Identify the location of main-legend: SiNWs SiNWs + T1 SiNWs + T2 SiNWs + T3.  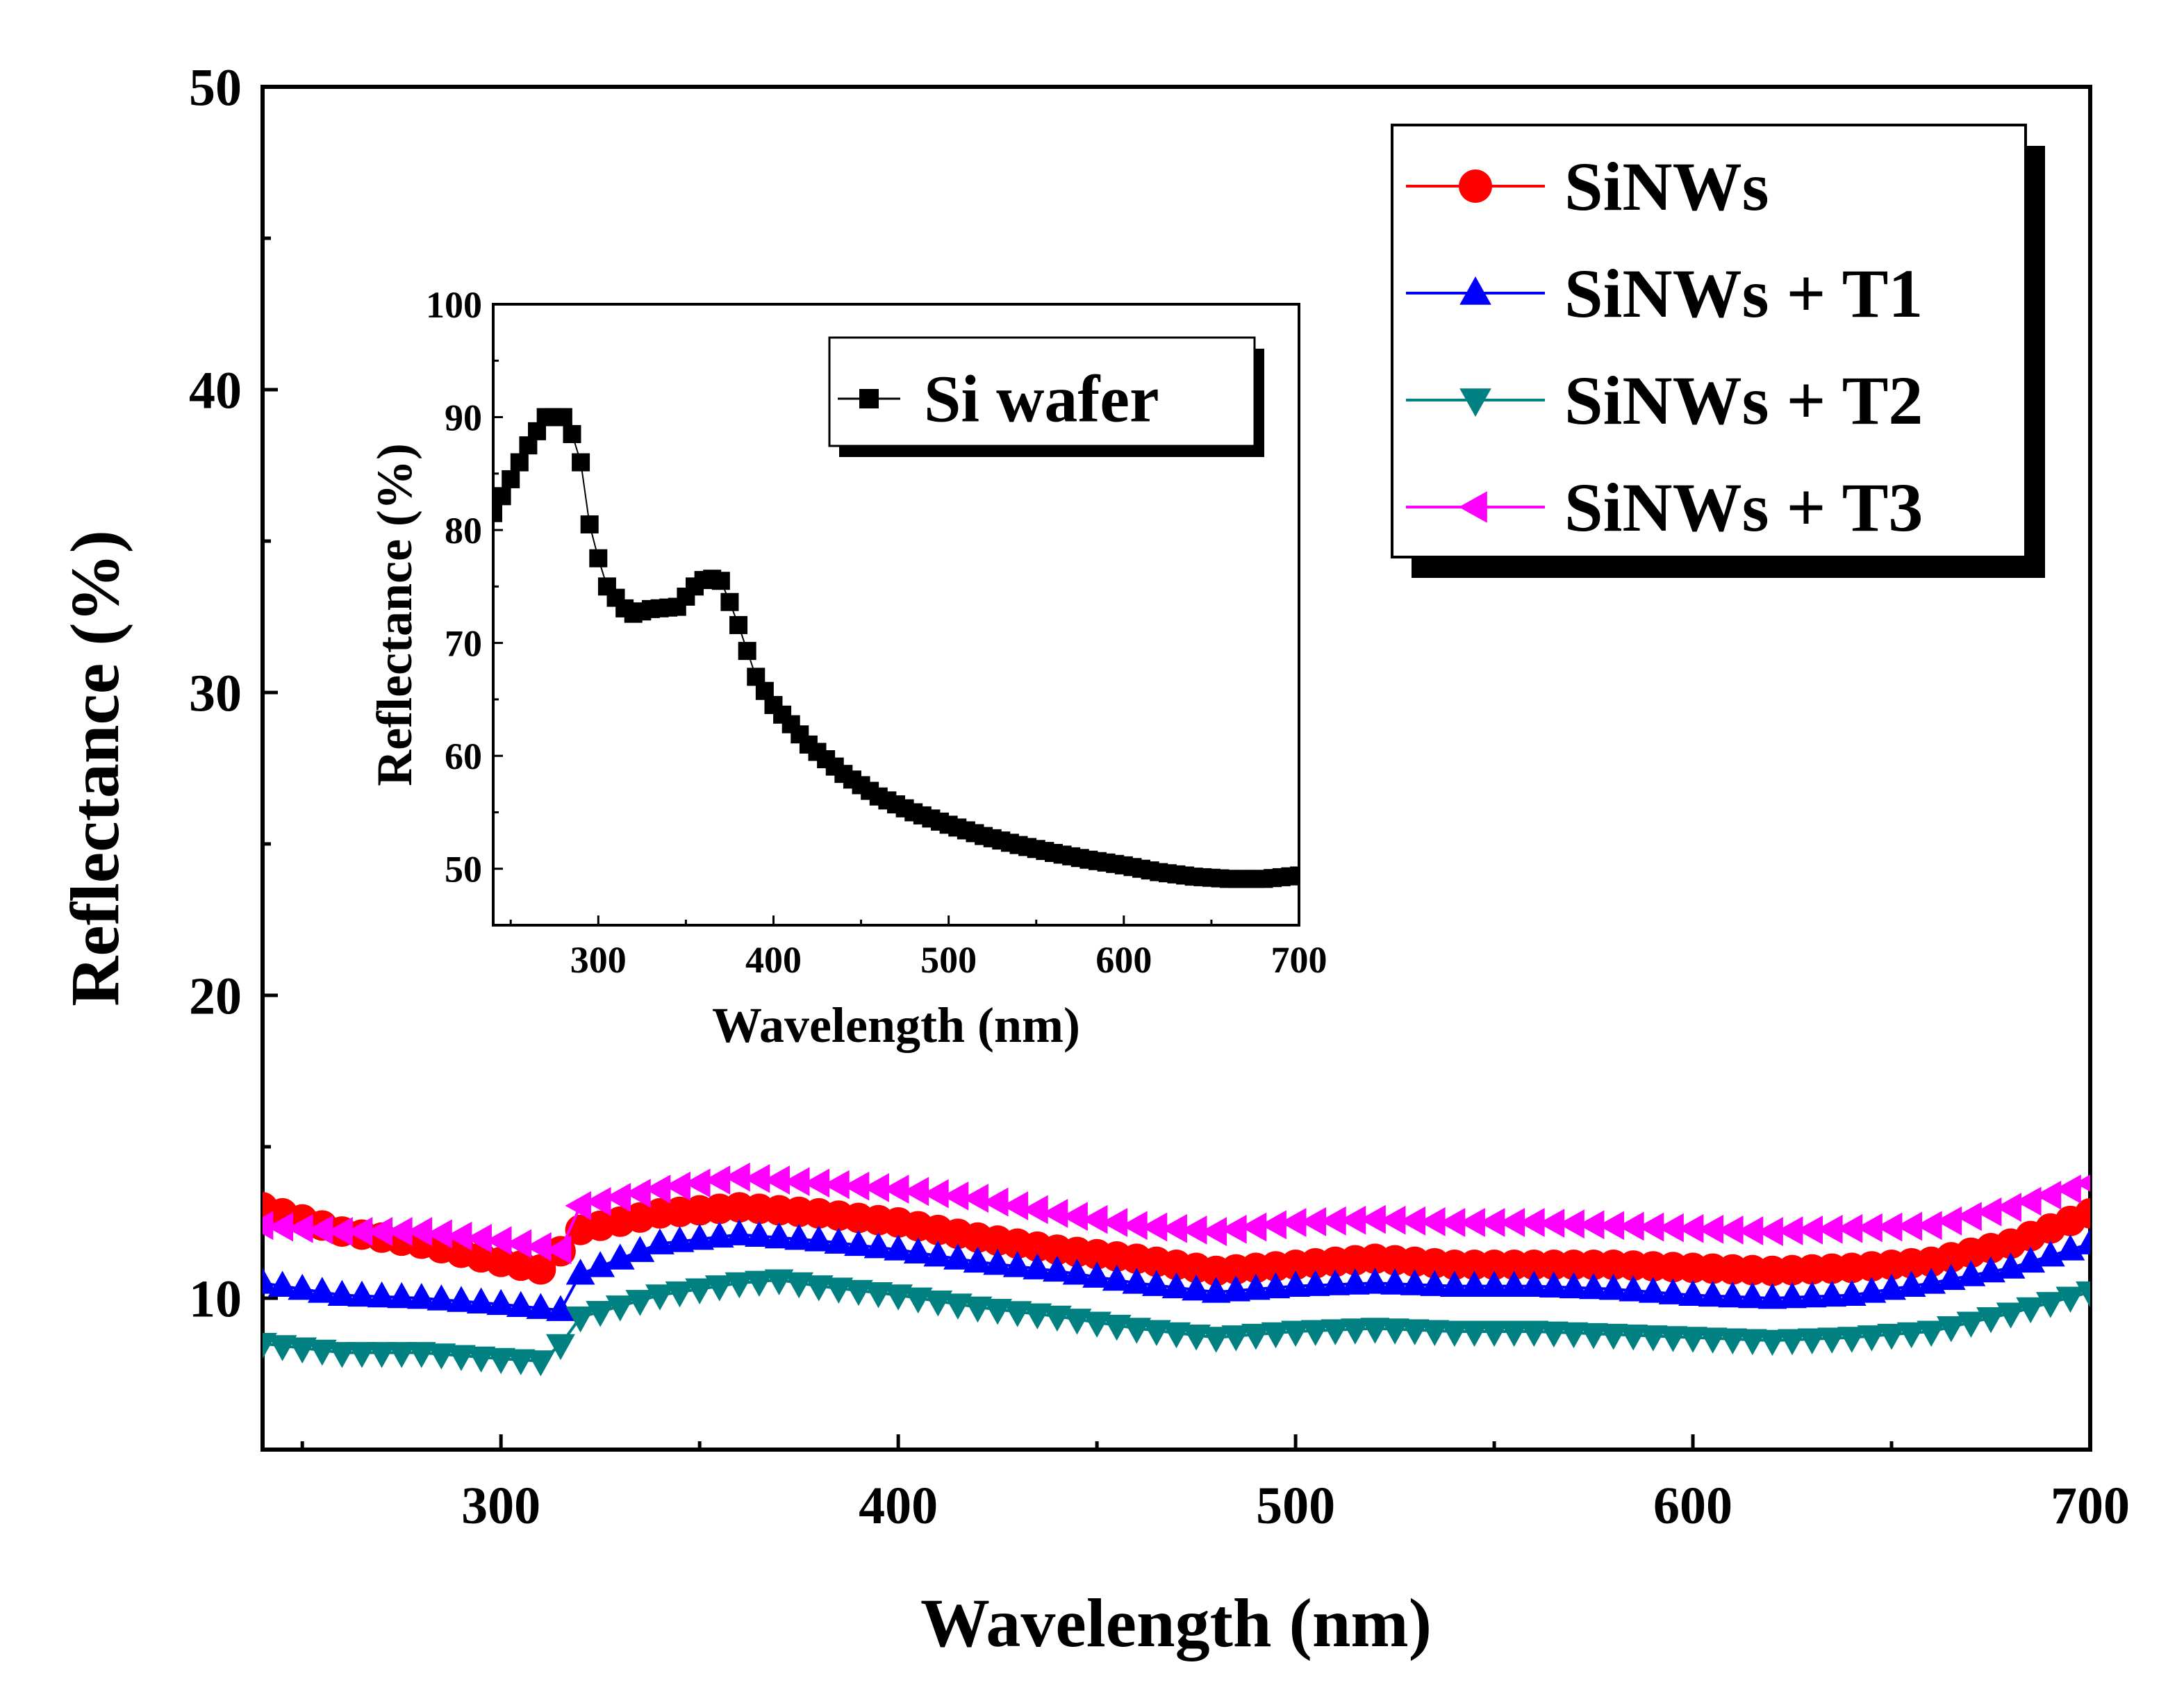
(1718, 351).